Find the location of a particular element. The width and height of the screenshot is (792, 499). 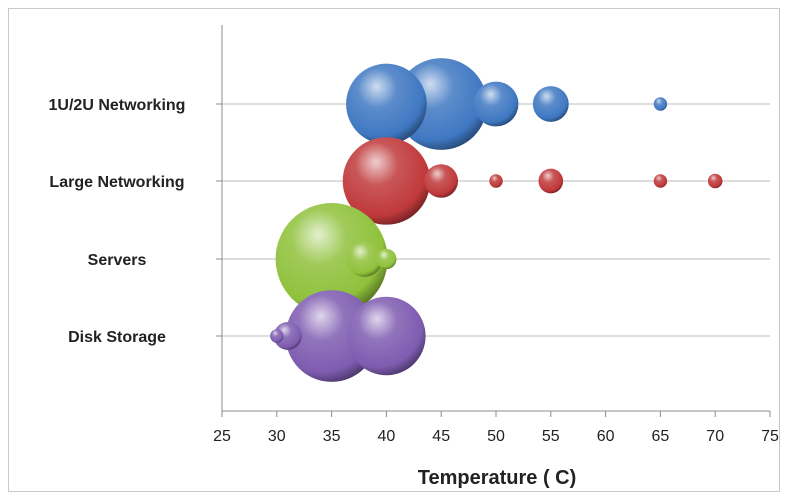

x-axis-title: Temperature ( C) is located at coordinates (497, 478).